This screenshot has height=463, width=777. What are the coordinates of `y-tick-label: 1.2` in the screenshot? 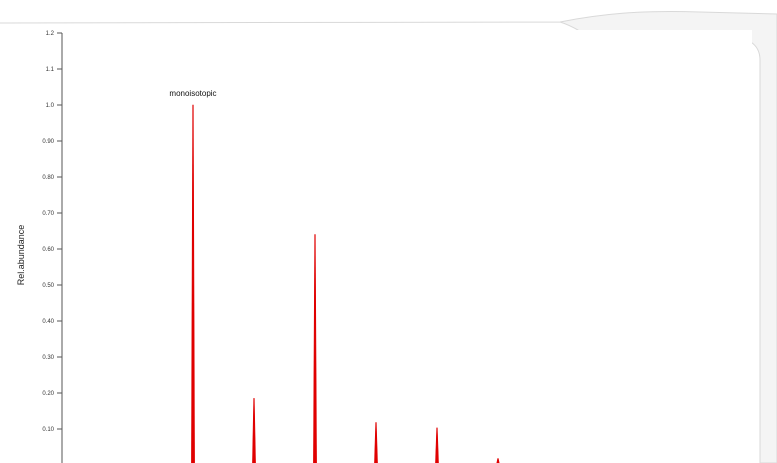 It's located at (50, 34).